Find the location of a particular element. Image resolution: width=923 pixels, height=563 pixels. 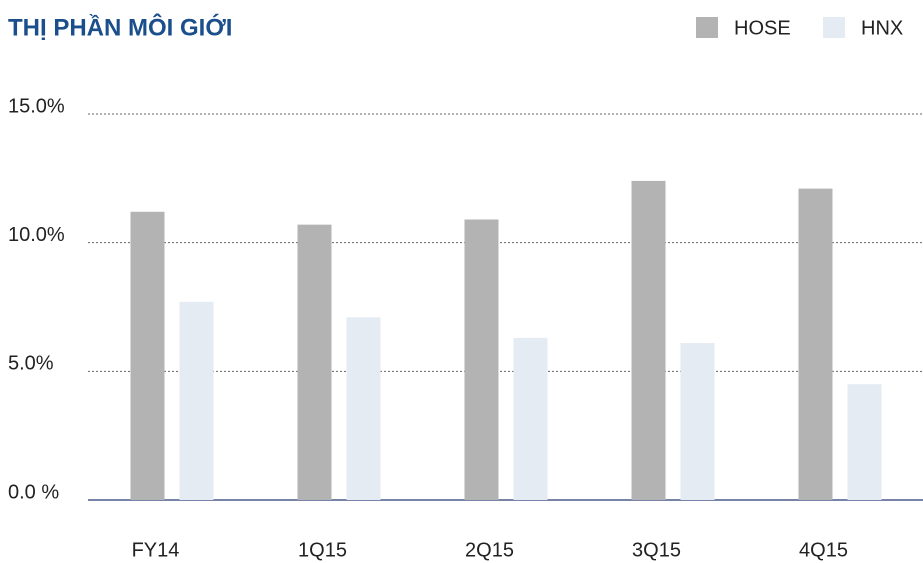

x-tick-label: 3Q15 is located at coordinates (656, 550).